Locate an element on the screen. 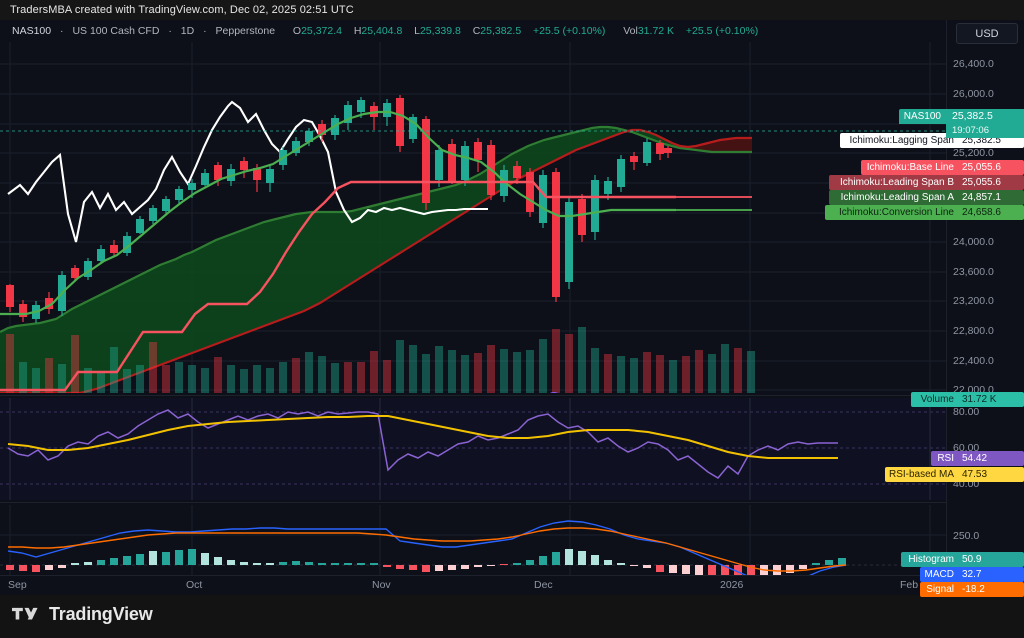 The width and height of the screenshot is (1024, 638). tag-label: RSI is located at coordinates (944, 458).